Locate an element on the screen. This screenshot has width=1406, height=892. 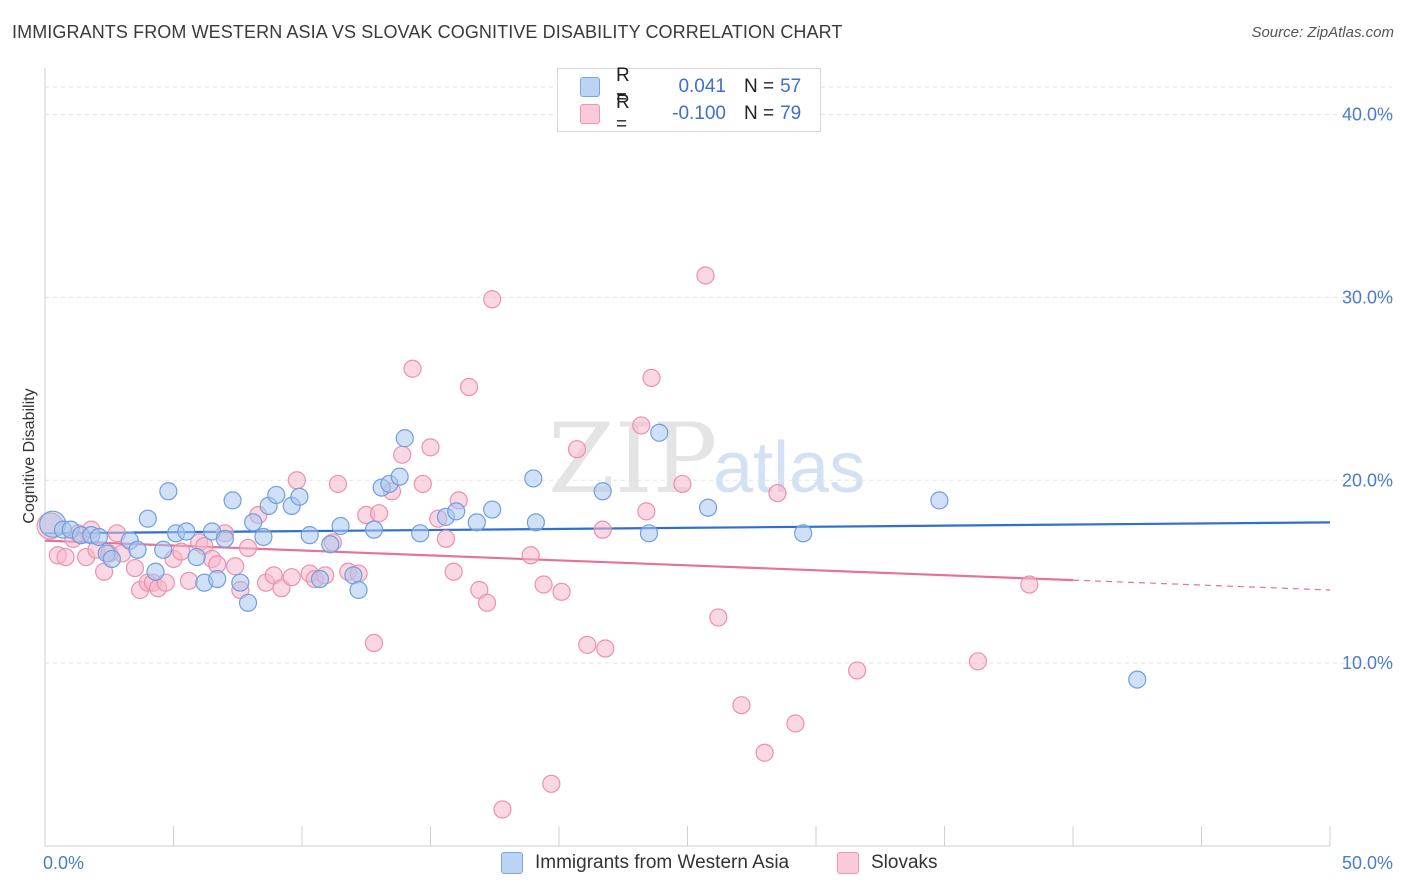
legend-label: Slovaks is located at coordinates (904, 862).